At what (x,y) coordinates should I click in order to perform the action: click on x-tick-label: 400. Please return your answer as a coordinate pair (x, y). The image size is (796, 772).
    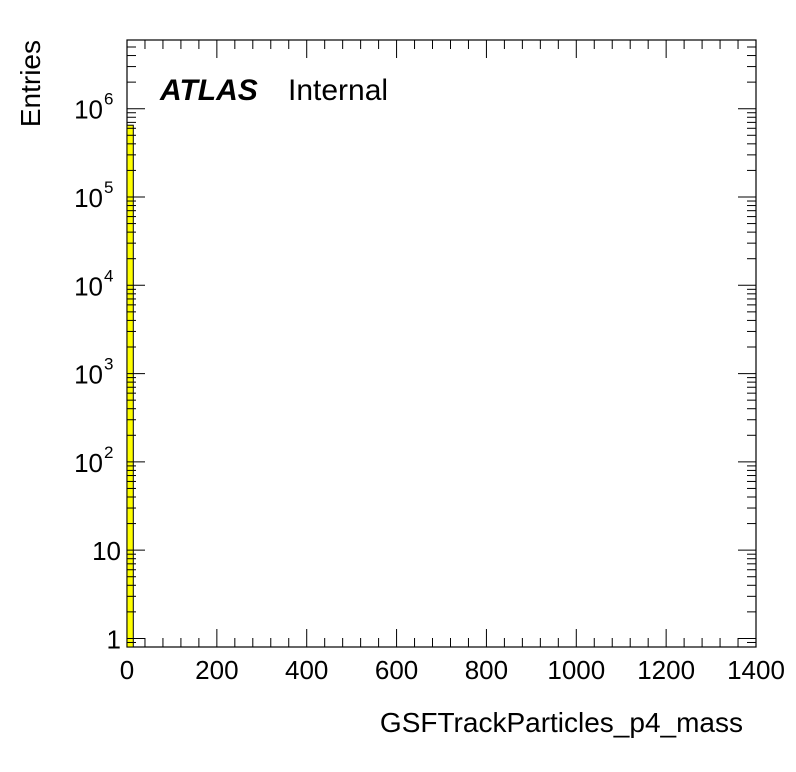
    Looking at the image, I should click on (306, 670).